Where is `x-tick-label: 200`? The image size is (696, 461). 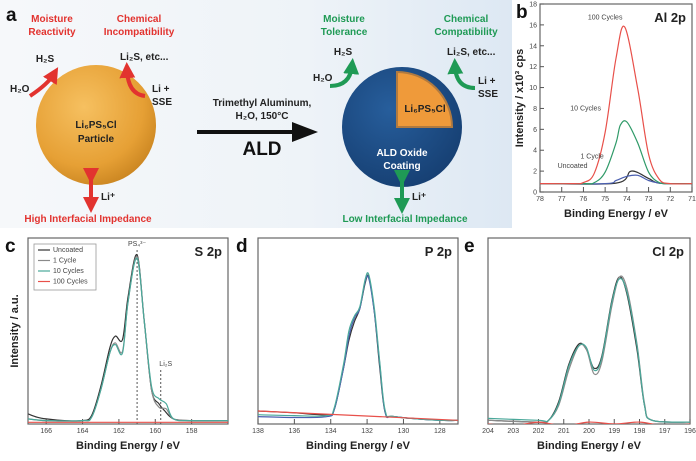
x-tick-label: 200 is located at coordinates (589, 431).